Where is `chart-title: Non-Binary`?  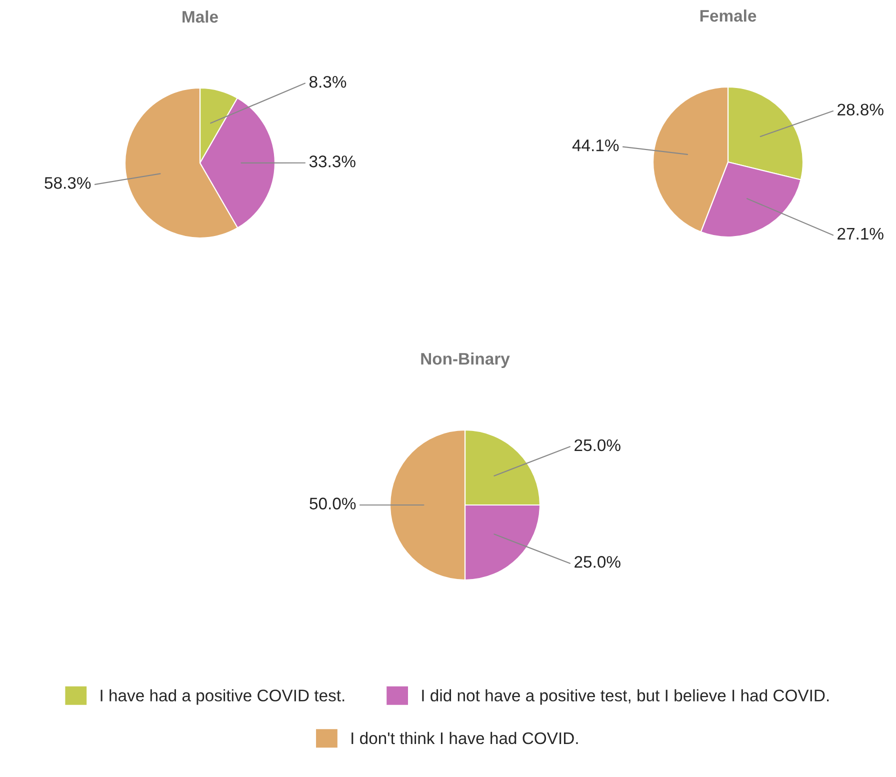
chart-title: Non-Binary is located at coordinates (465, 360).